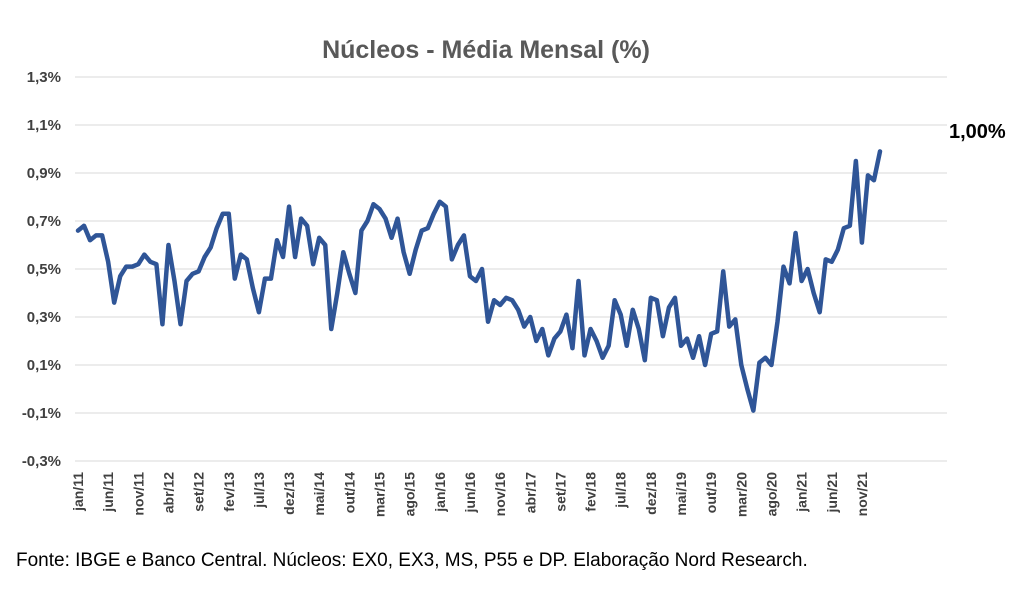  I want to click on y-tick-label: 0,5%, so click(44, 269).